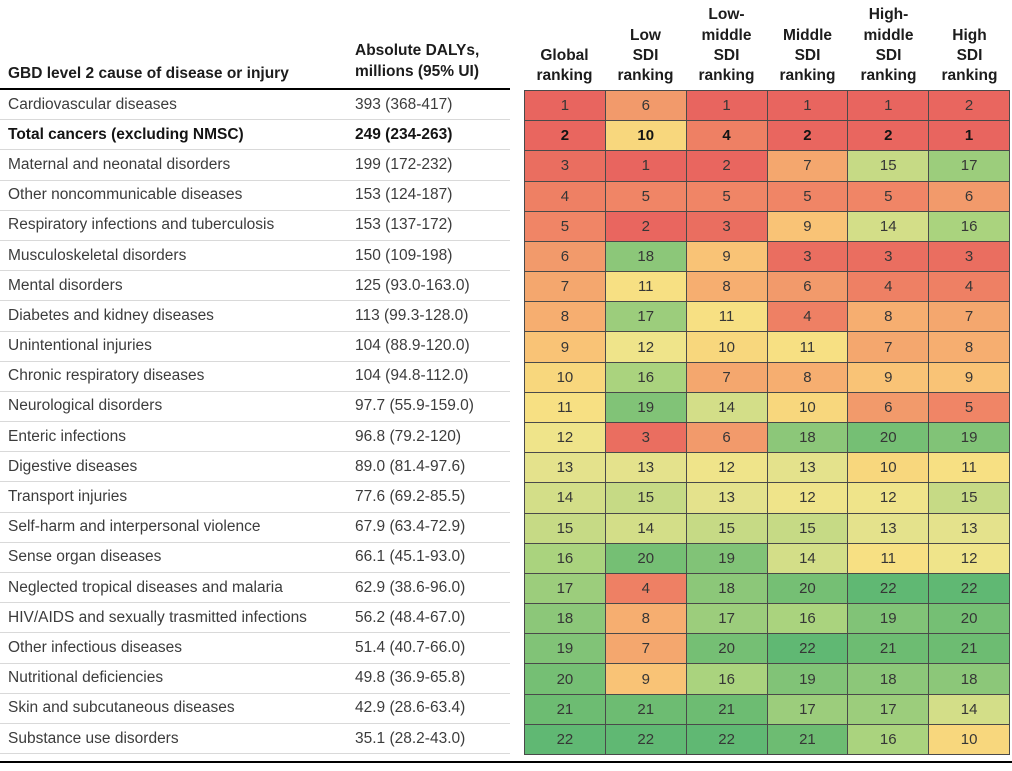 The height and width of the screenshot is (771, 1012). Describe the element at coordinates (65, 285) in the screenshot. I see `cause-label: Mental disorders` at that location.